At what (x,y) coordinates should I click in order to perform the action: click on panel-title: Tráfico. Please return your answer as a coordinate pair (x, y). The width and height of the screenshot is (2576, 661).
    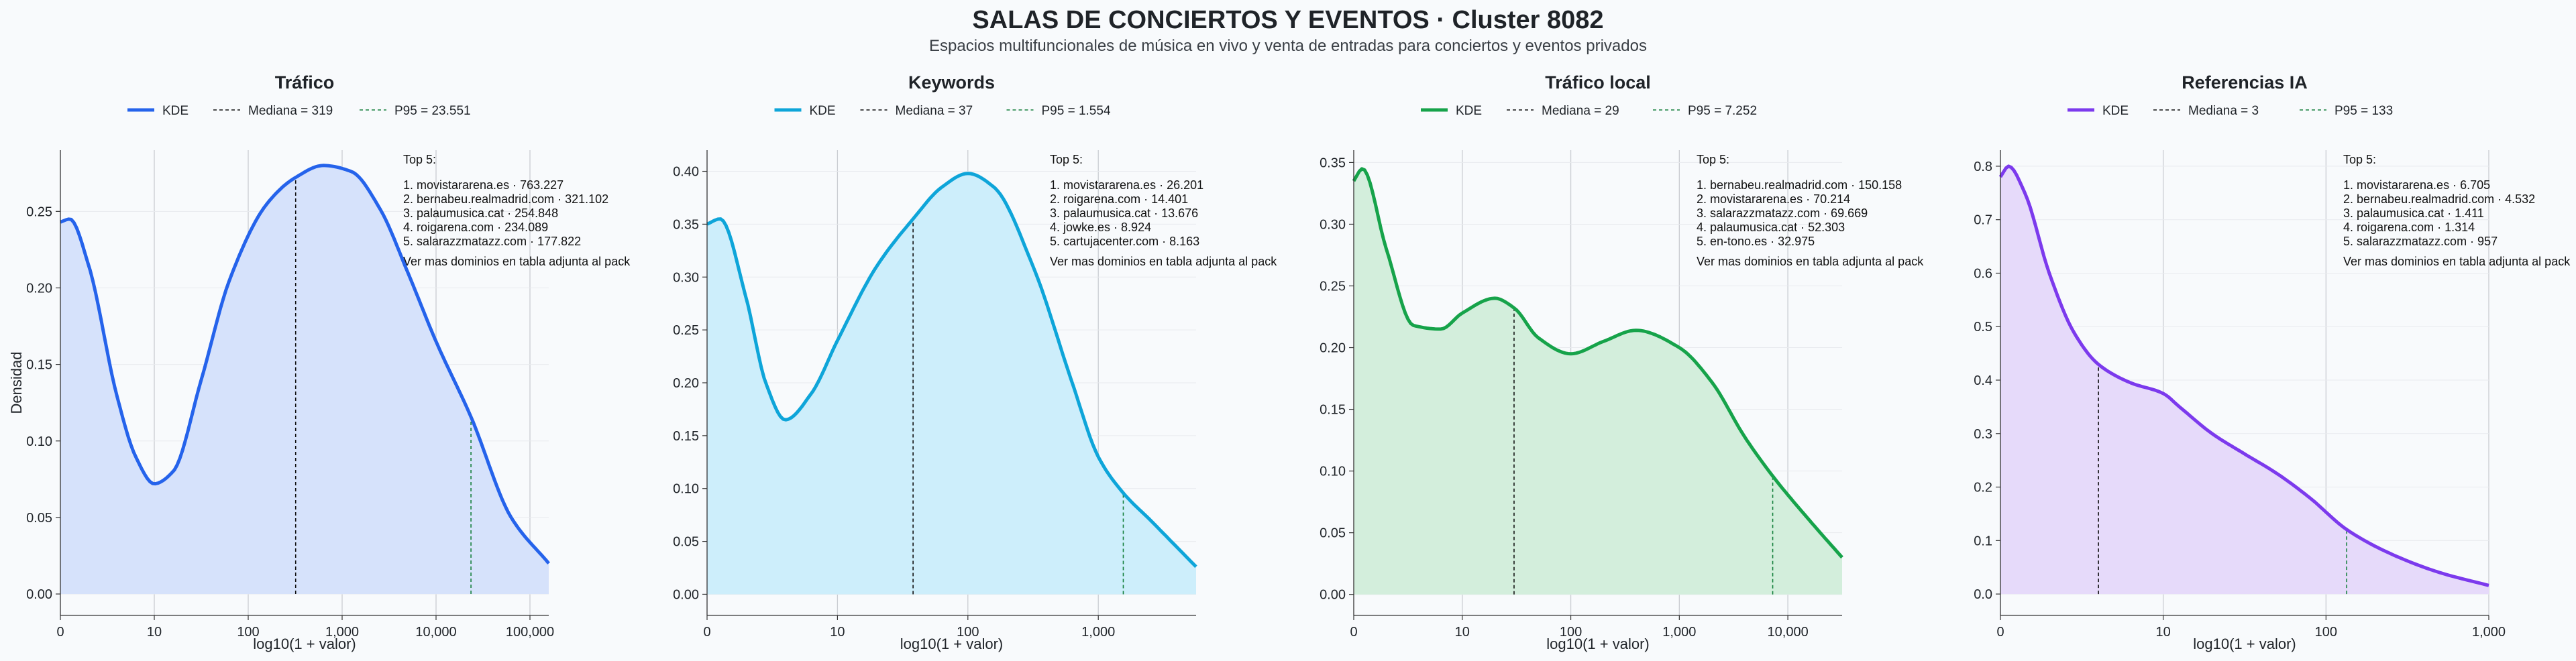
    Looking at the image, I should click on (305, 82).